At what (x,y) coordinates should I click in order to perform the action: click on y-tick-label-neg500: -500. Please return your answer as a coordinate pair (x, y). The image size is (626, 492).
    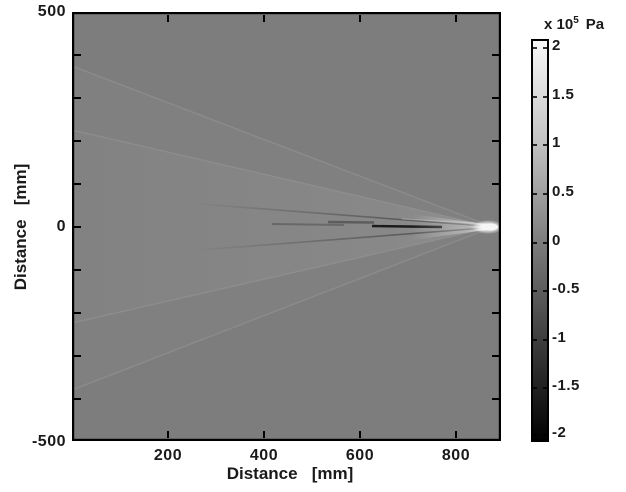
    Looking at the image, I should click on (48, 441).